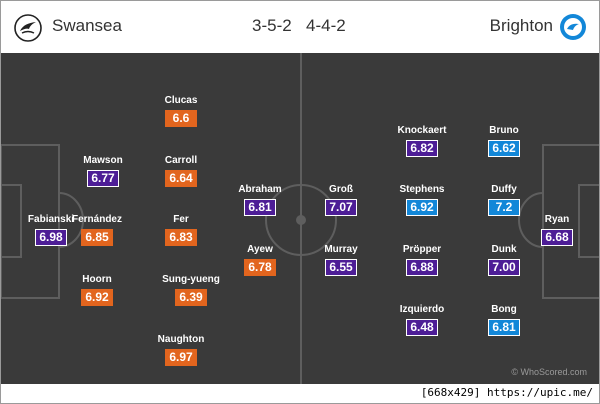  I want to click on player-knockaert: Knockaert 6.82, so click(422, 141).